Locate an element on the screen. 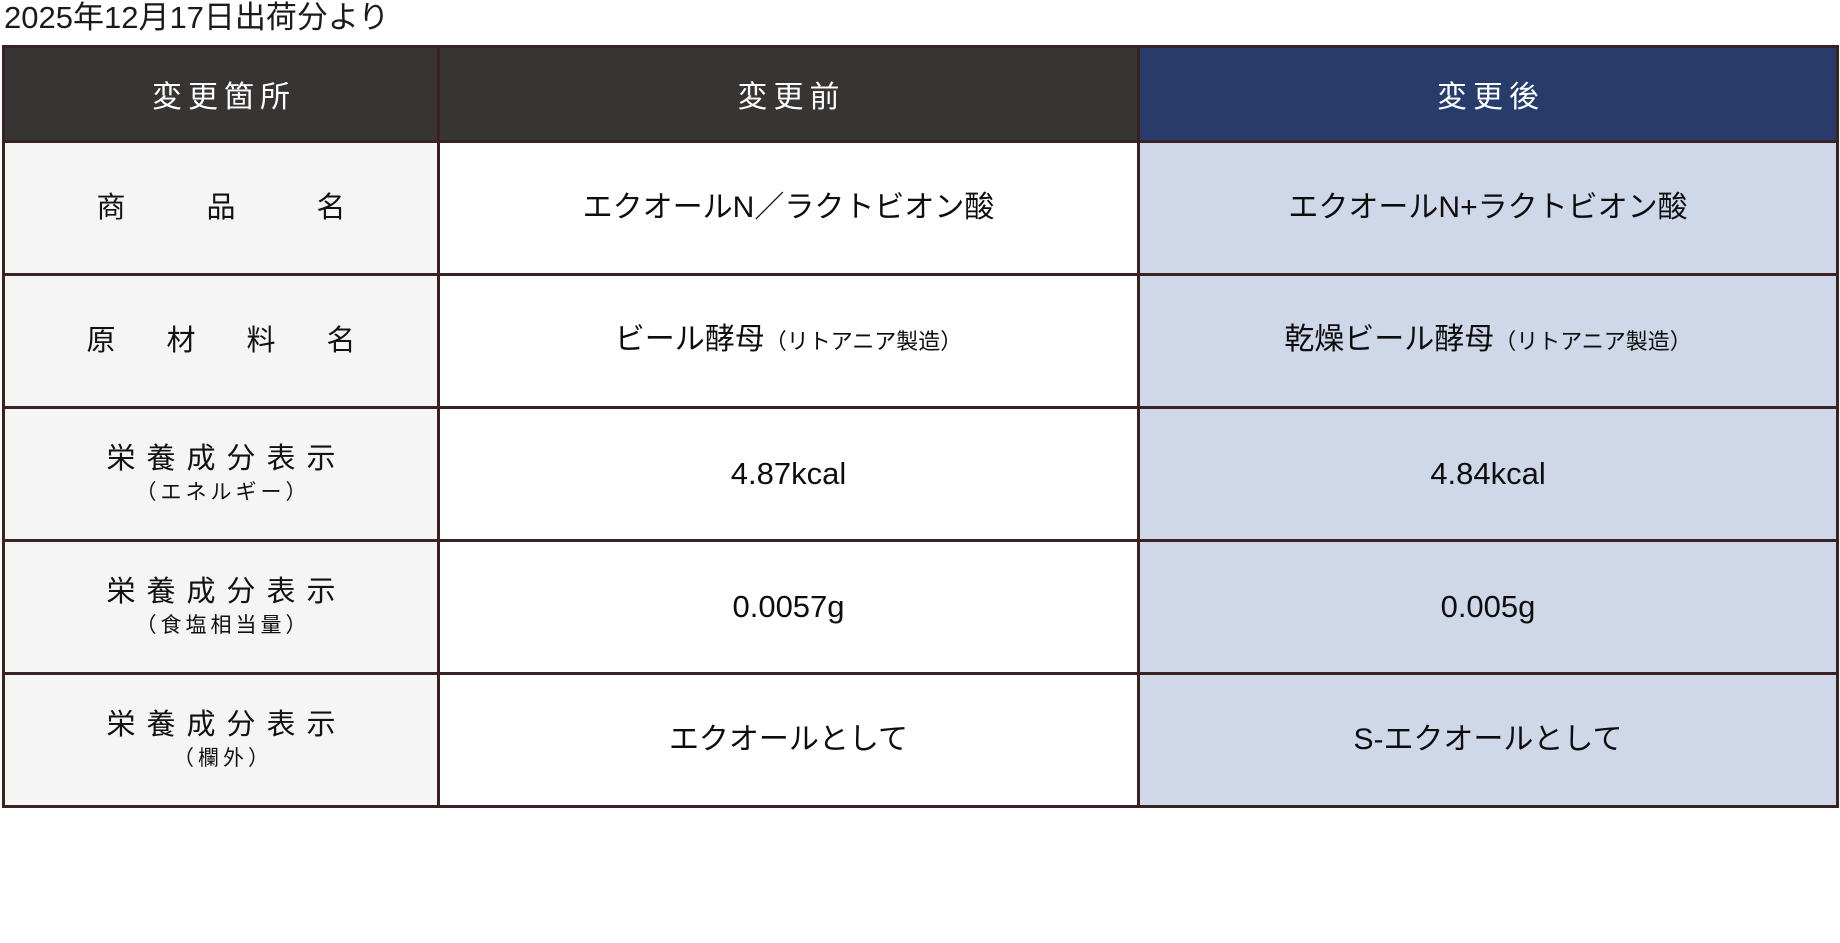 This screenshot has width=1840, height=943. row-after-ingredients: 乾燥ビール酵母（リトアニア製造） is located at coordinates (1488, 341).